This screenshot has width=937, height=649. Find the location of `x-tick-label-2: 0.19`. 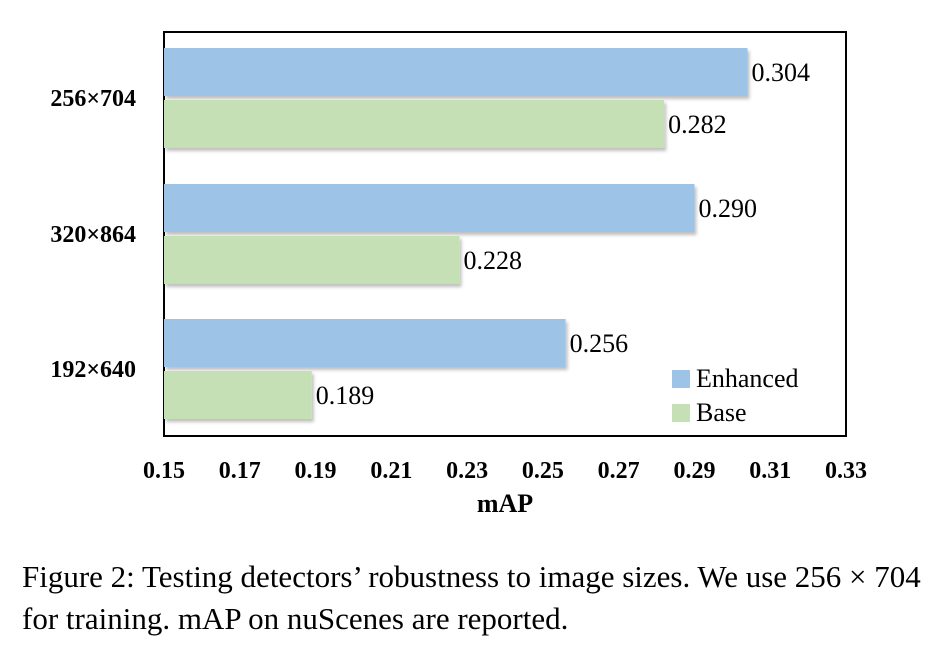

x-tick-label-2: 0.19 is located at coordinates (316, 471).